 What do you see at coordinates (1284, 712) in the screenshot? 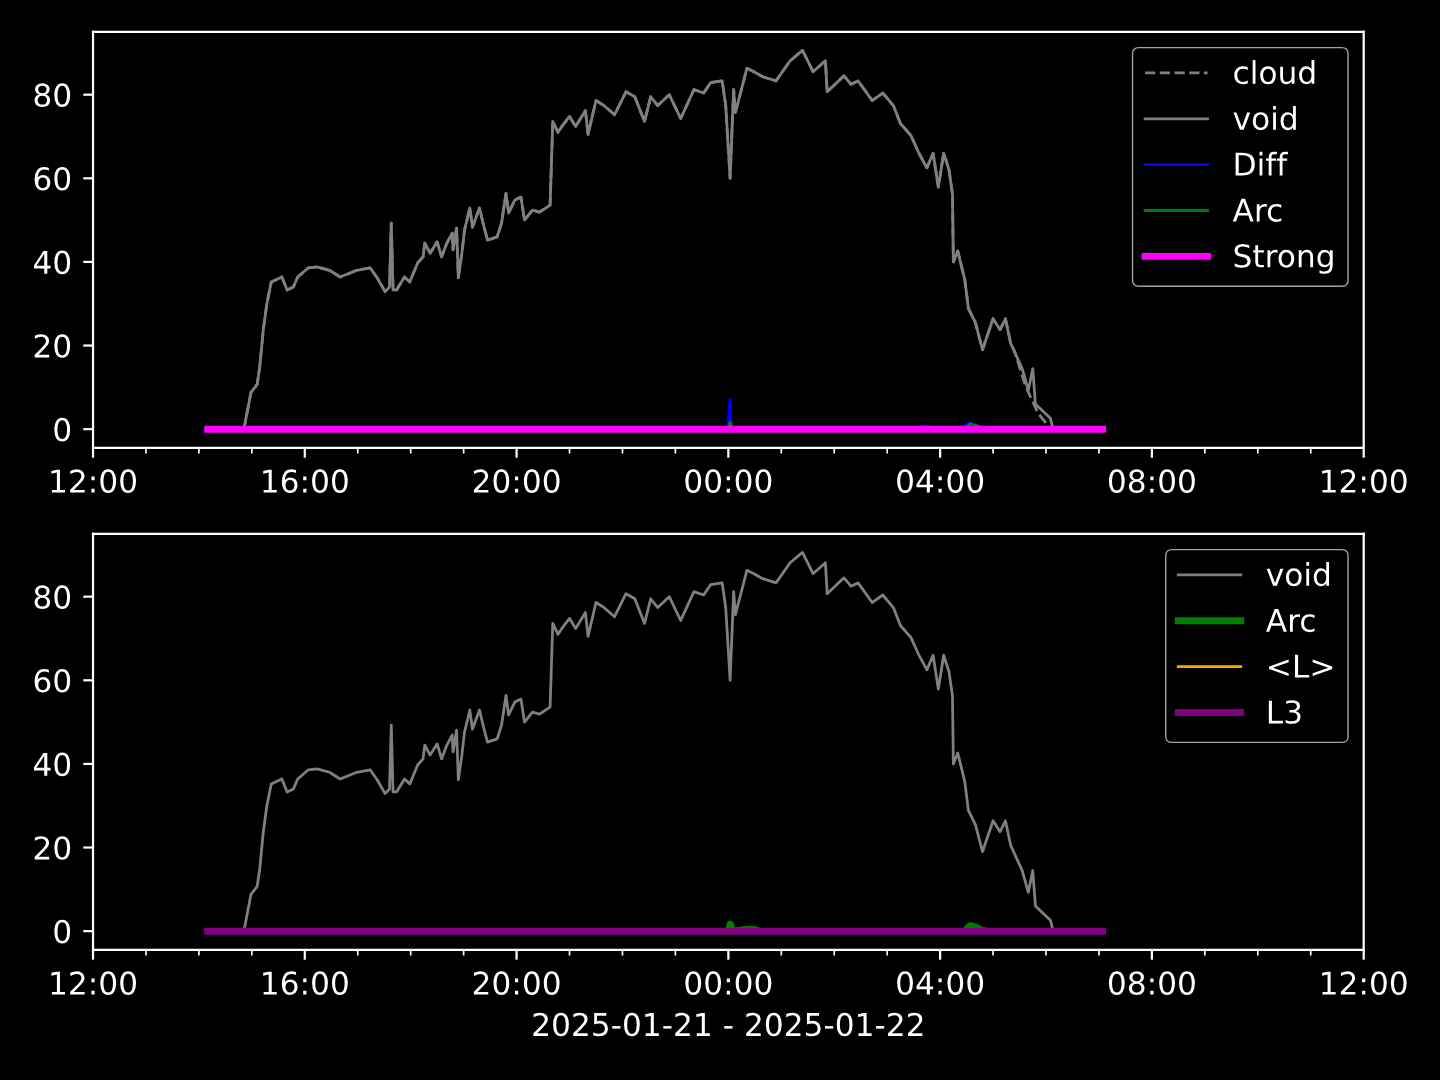
I see `legend-label: L3` at bounding box center [1284, 712].